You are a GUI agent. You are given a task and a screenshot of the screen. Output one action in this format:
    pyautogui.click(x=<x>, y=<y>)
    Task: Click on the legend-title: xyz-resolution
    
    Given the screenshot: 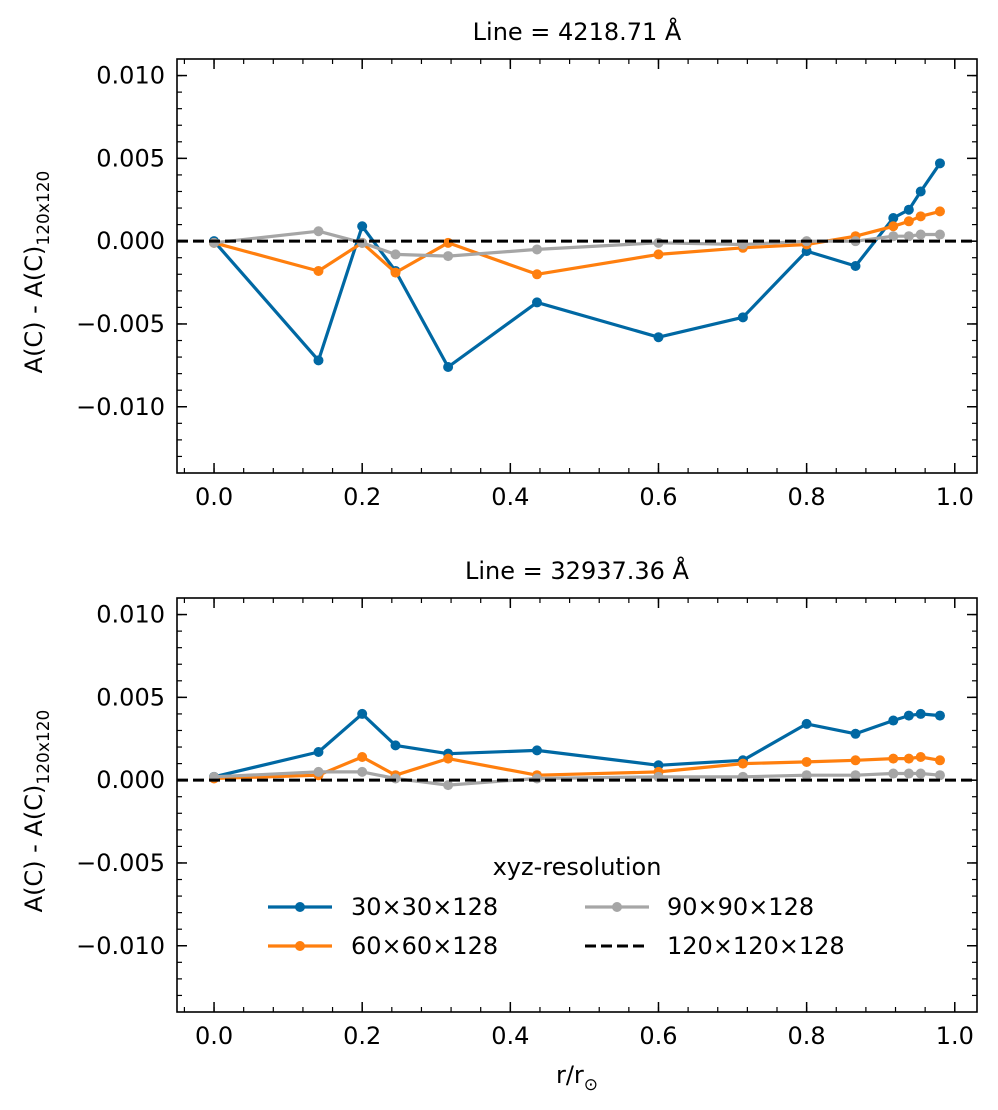 What is the action you would take?
    pyautogui.click(x=577, y=867)
    